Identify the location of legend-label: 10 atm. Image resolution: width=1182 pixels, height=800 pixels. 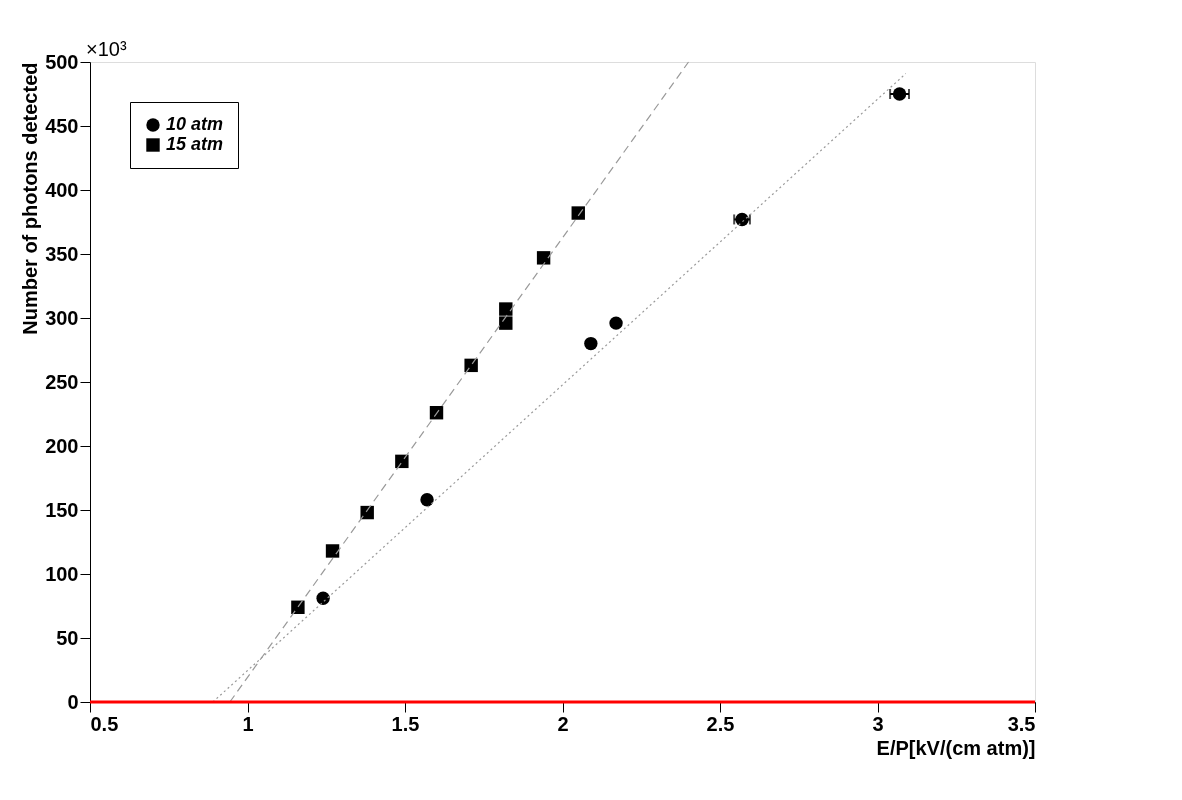
(195, 124).